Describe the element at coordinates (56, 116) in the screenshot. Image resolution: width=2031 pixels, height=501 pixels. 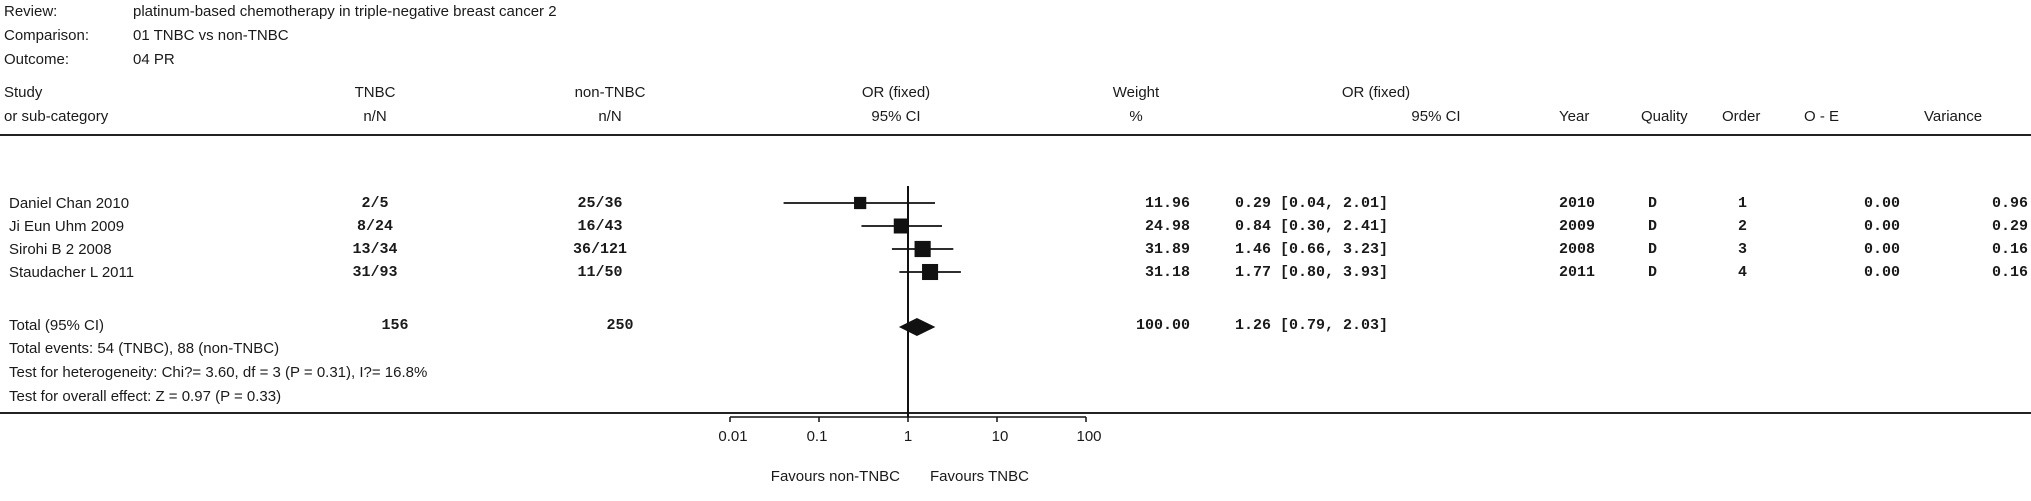
I see `header-study-sub: or sub-category` at that location.